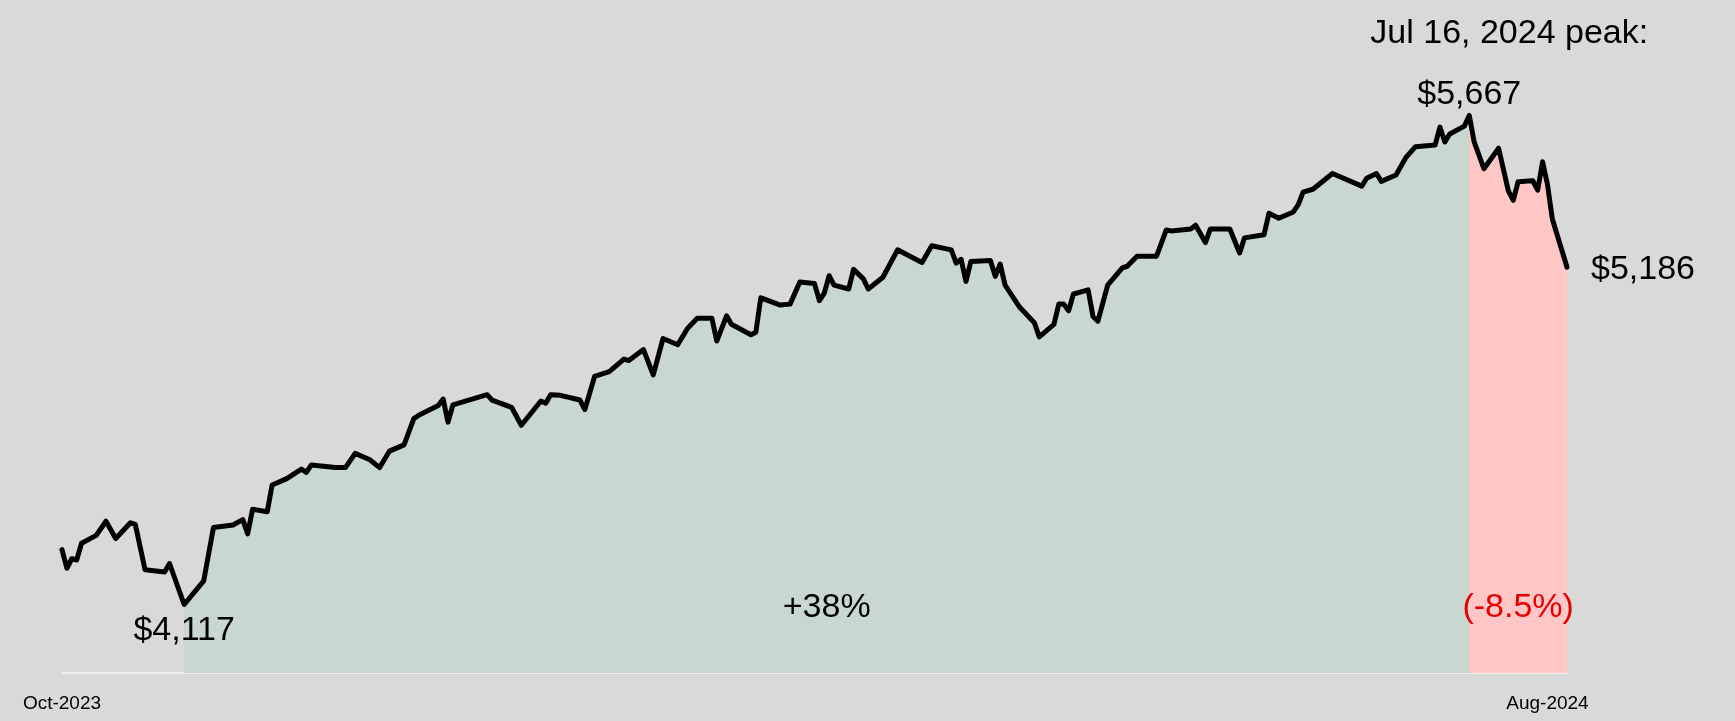  What do you see at coordinates (826, 604) in the screenshot?
I see `annotation: +38%` at bounding box center [826, 604].